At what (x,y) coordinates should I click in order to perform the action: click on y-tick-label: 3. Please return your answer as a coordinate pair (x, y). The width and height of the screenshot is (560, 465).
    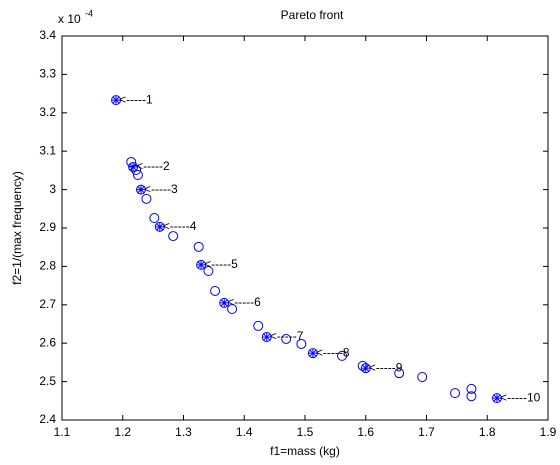
    Looking at the image, I should click on (52, 189).